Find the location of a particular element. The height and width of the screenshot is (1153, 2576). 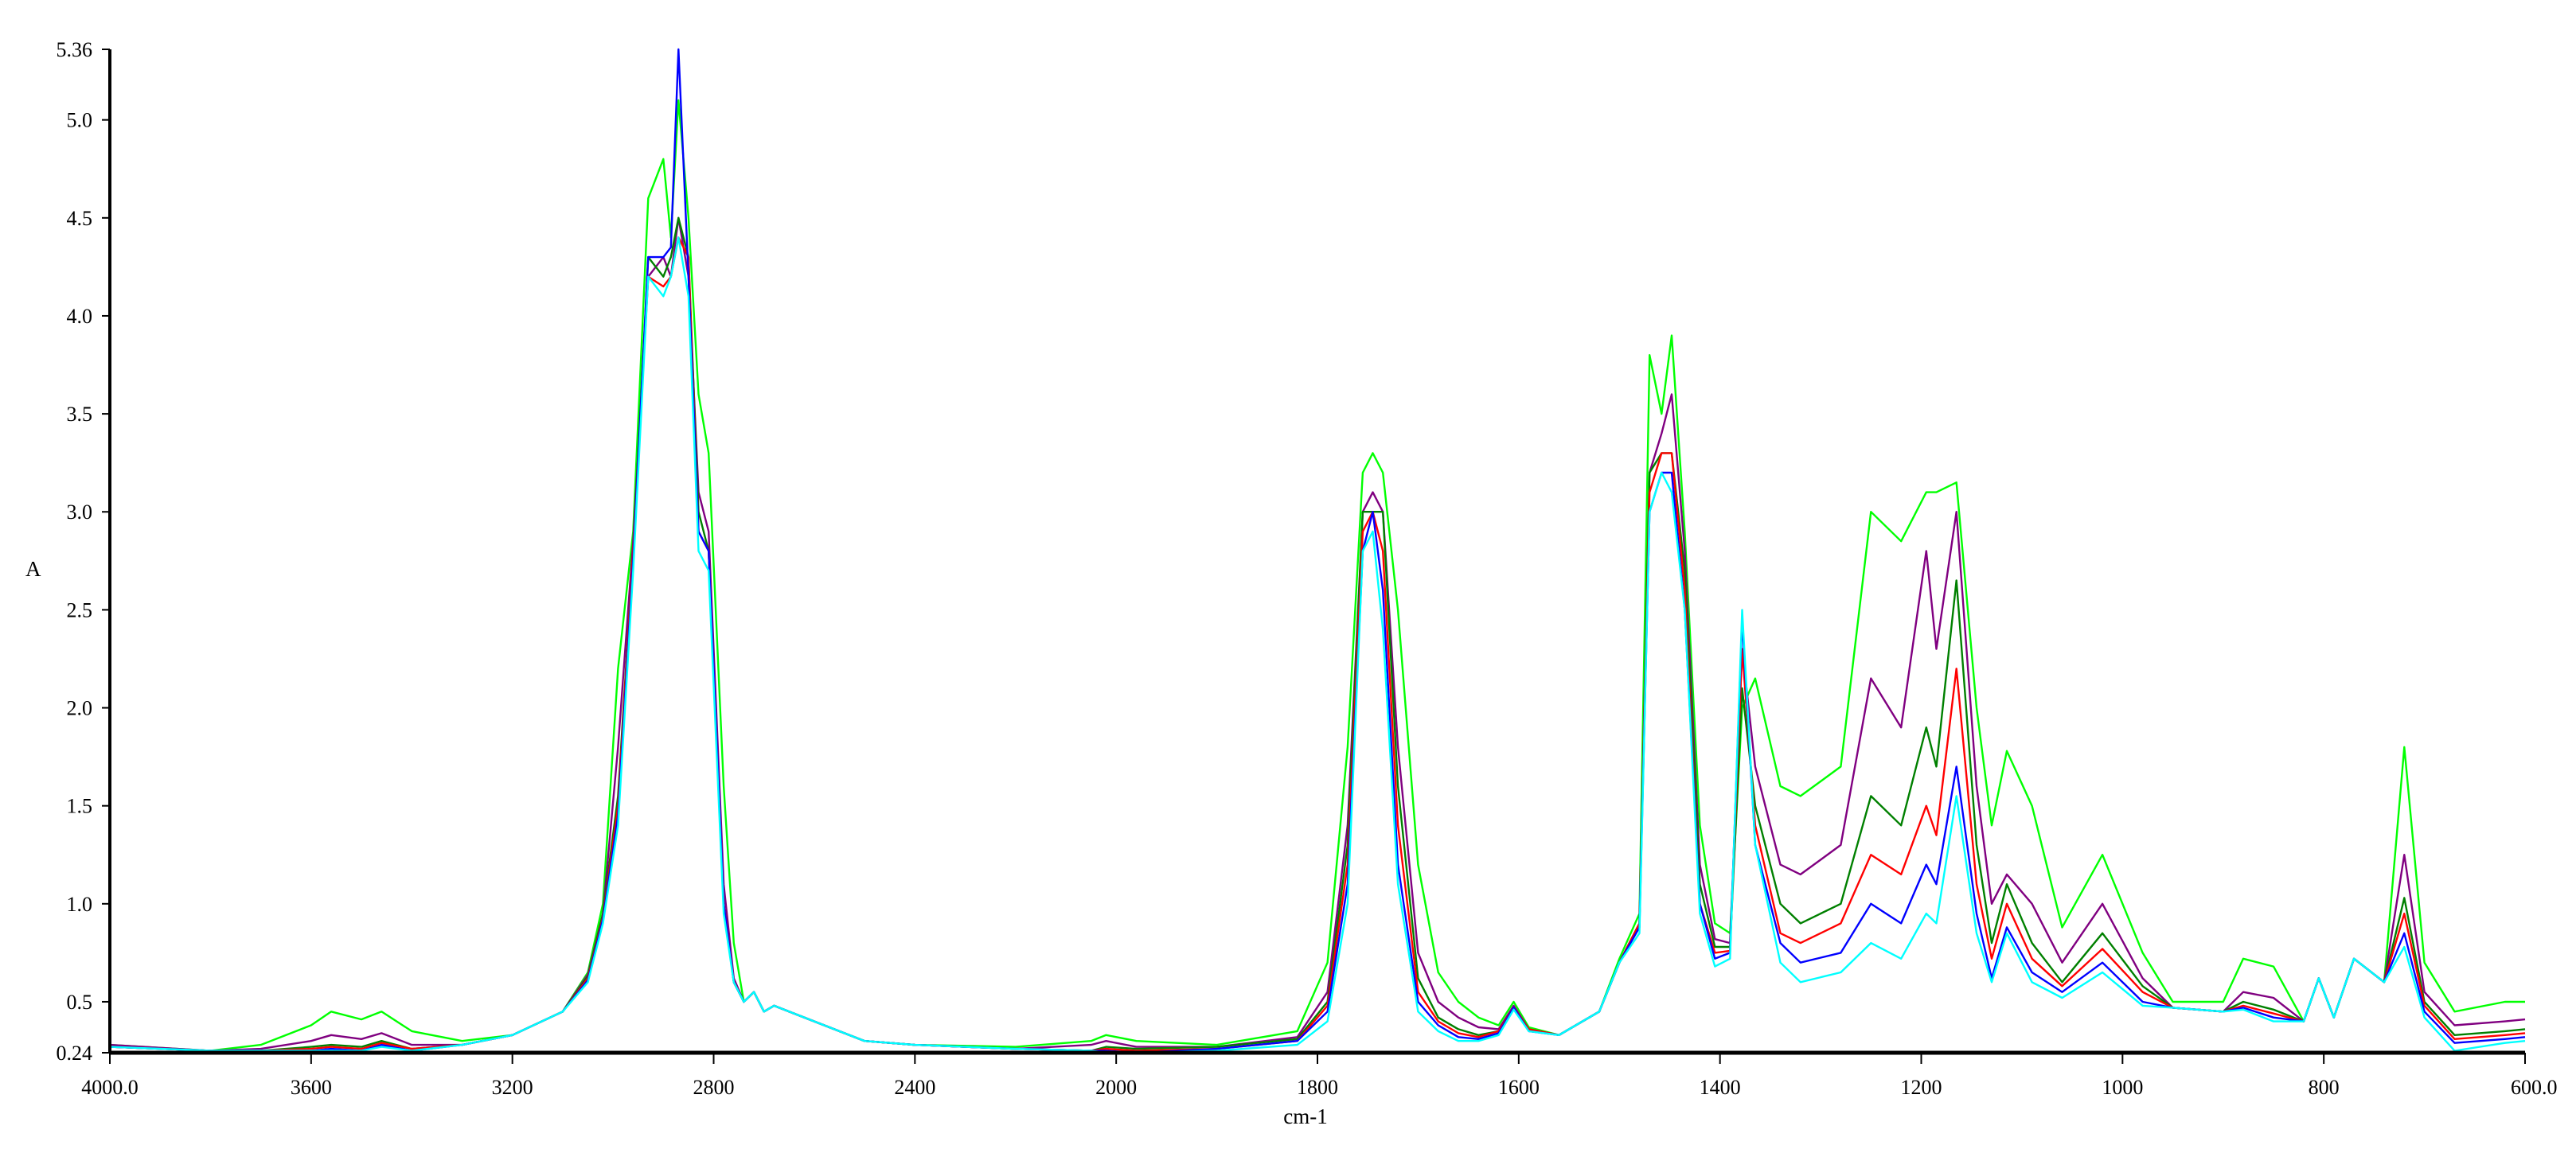

y-tick-label: 4.5 is located at coordinates (80, 219).